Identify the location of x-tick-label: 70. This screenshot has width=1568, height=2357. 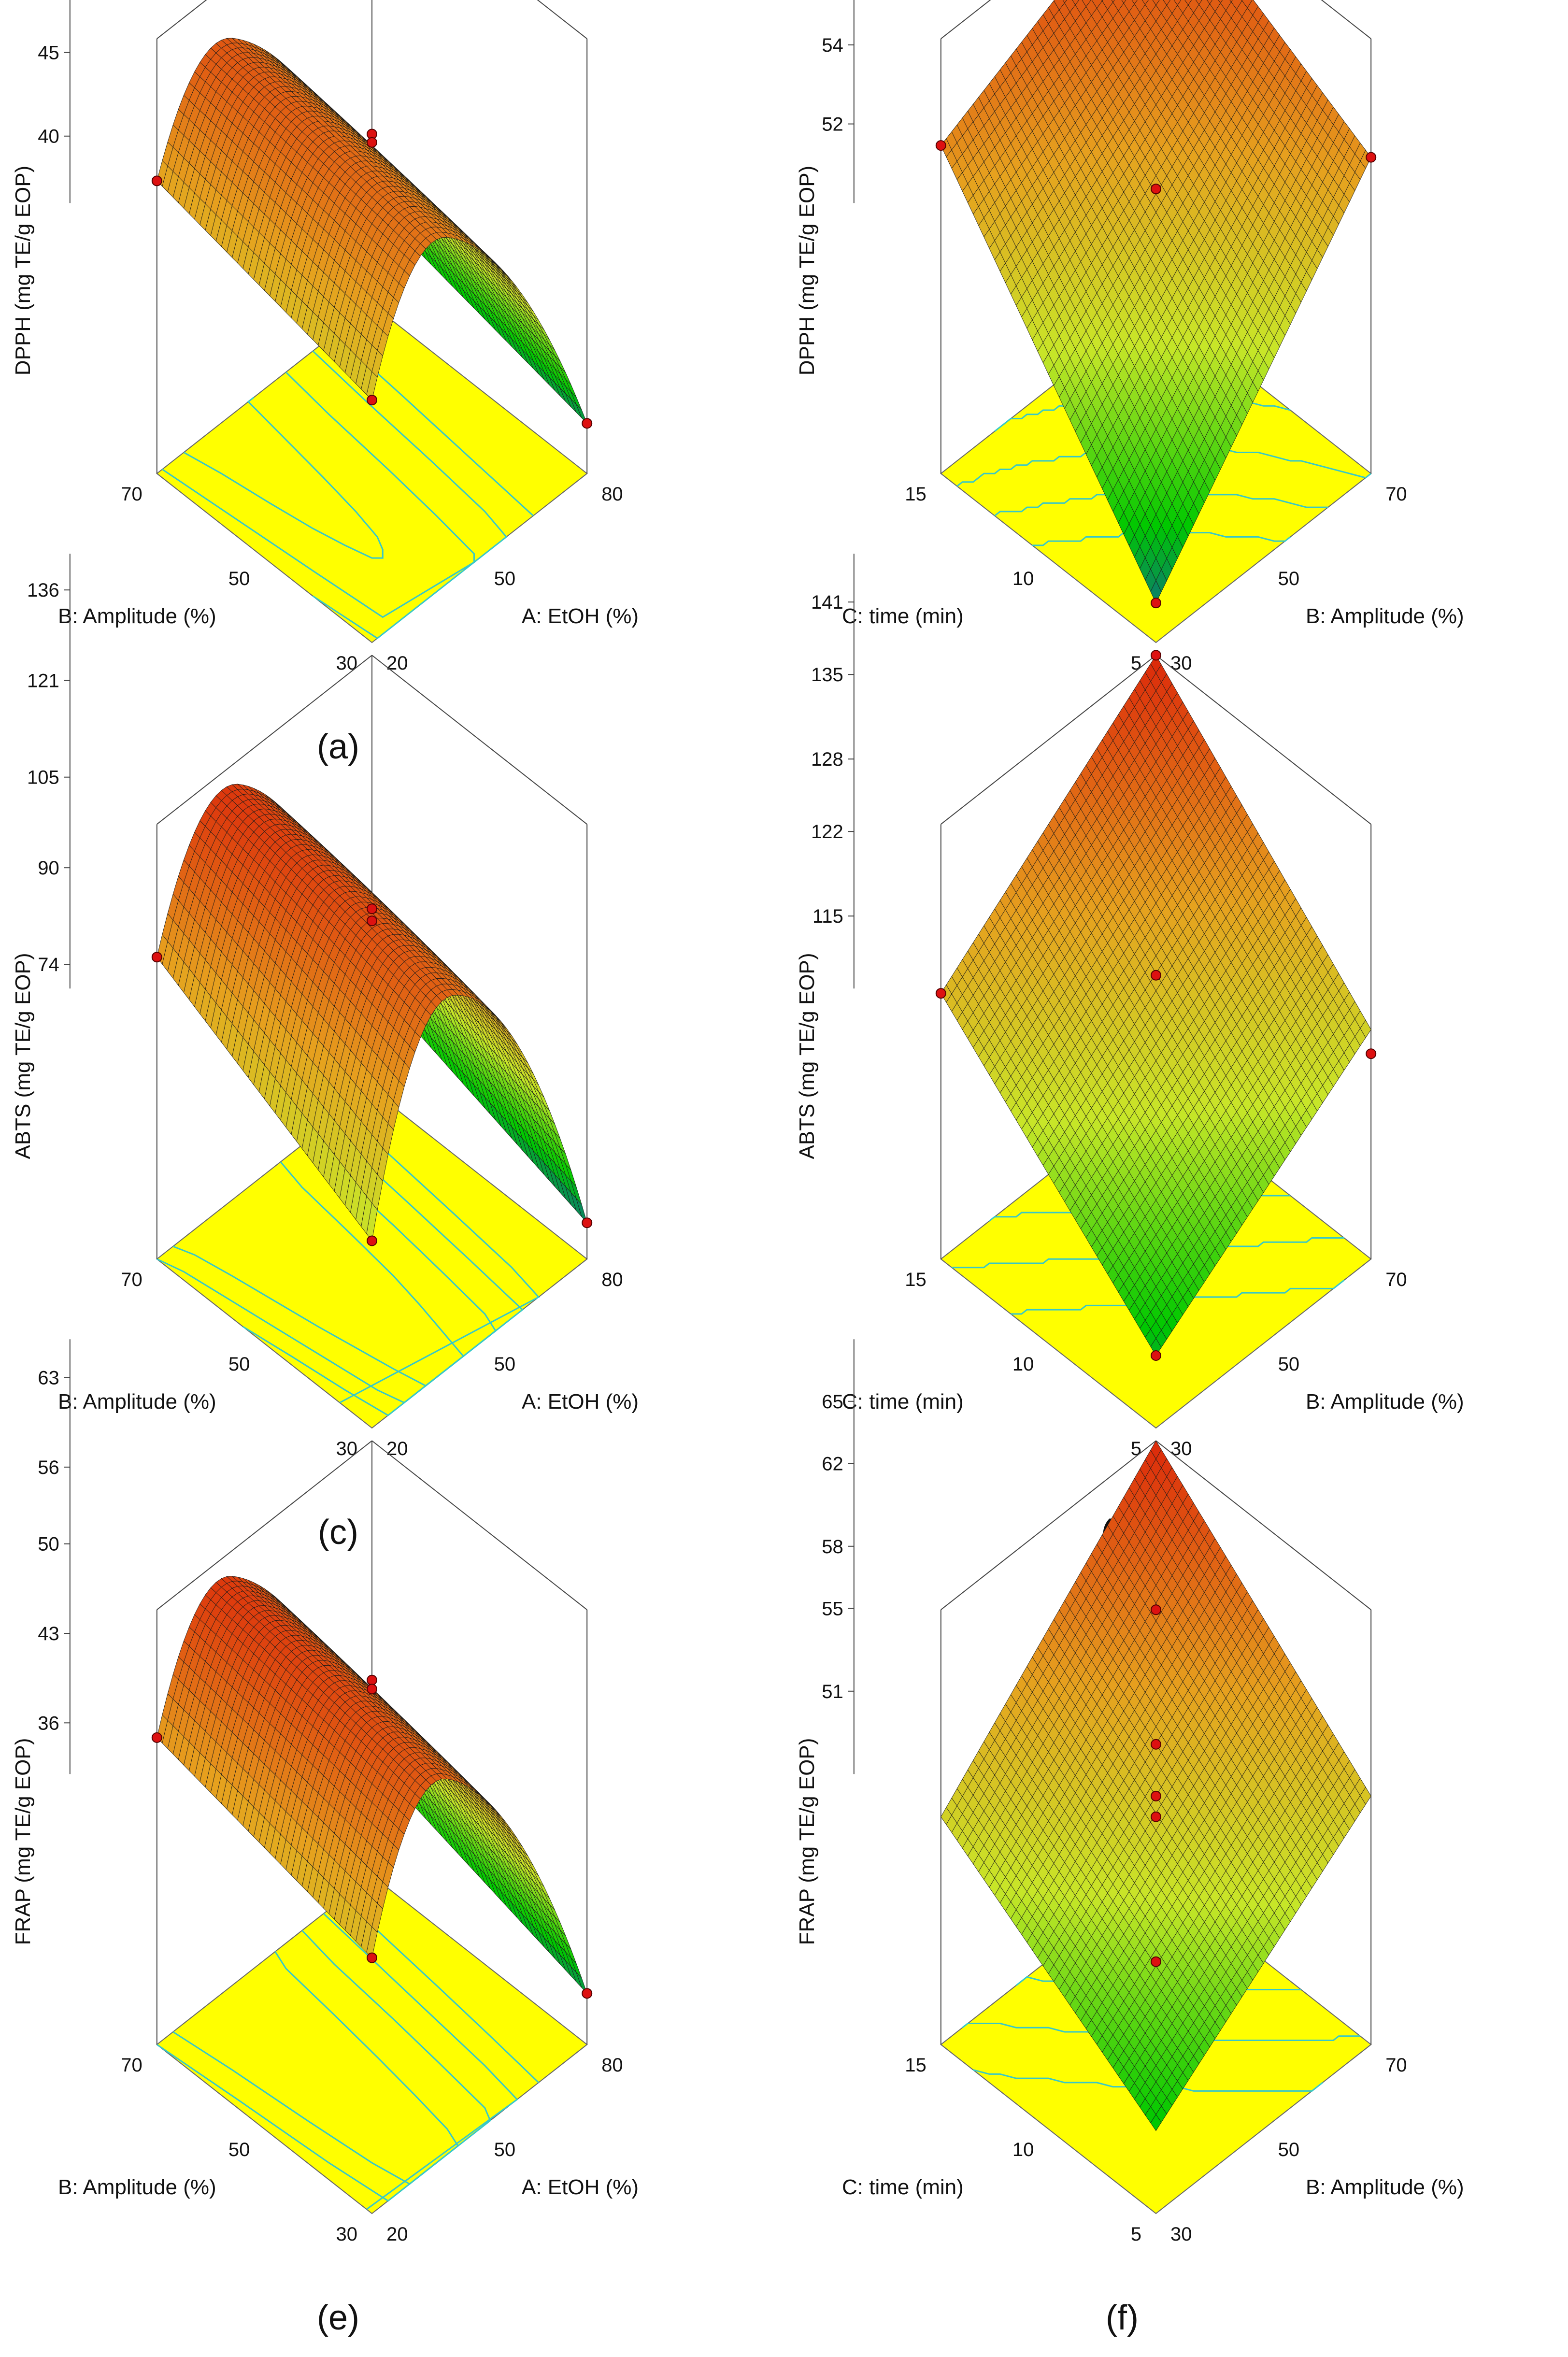
(1396, 494).